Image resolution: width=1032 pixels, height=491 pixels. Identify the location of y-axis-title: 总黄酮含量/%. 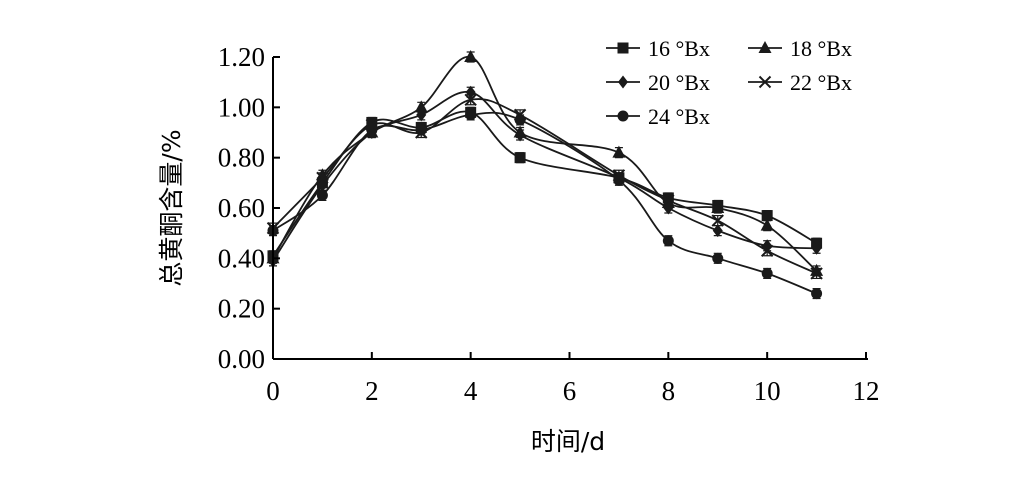
(171, 207).